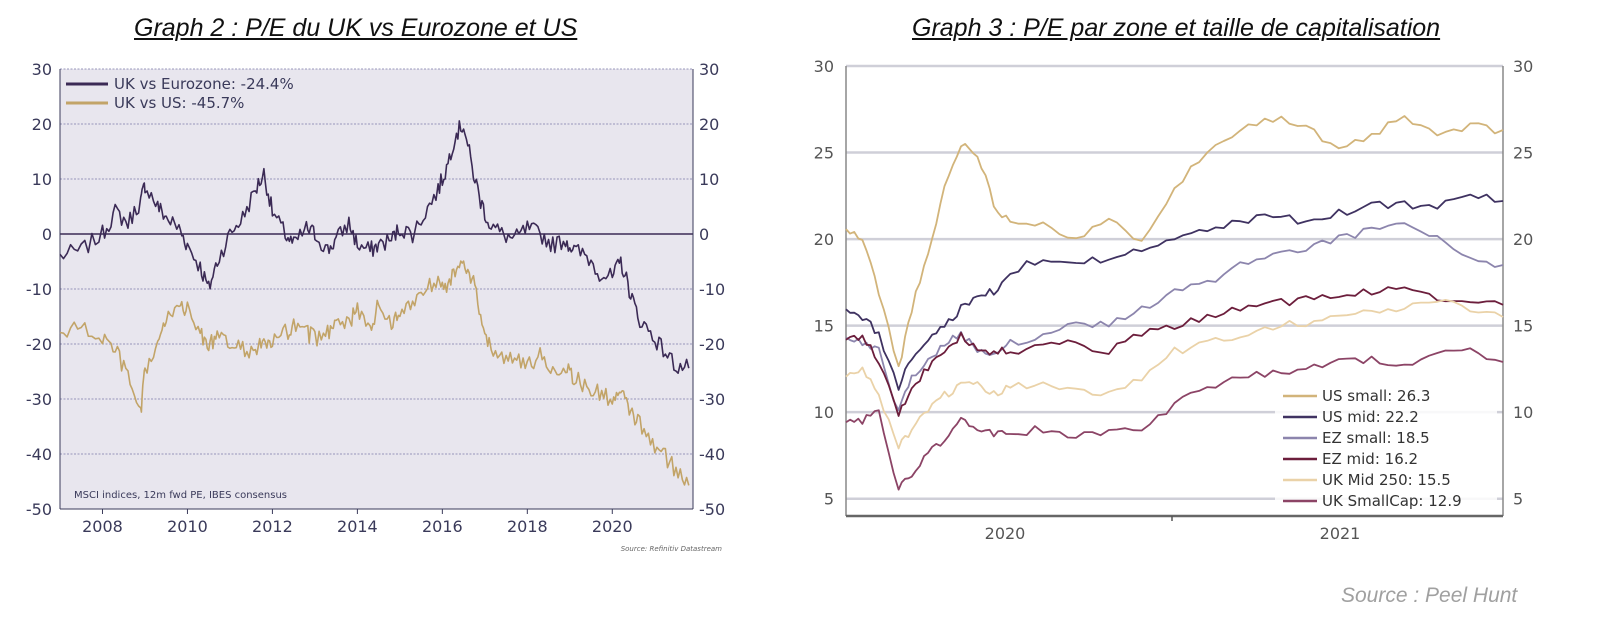 The image size is (1600, 644). I want to click on chart-right-xtick-label: 2020, so click(1005, 533).